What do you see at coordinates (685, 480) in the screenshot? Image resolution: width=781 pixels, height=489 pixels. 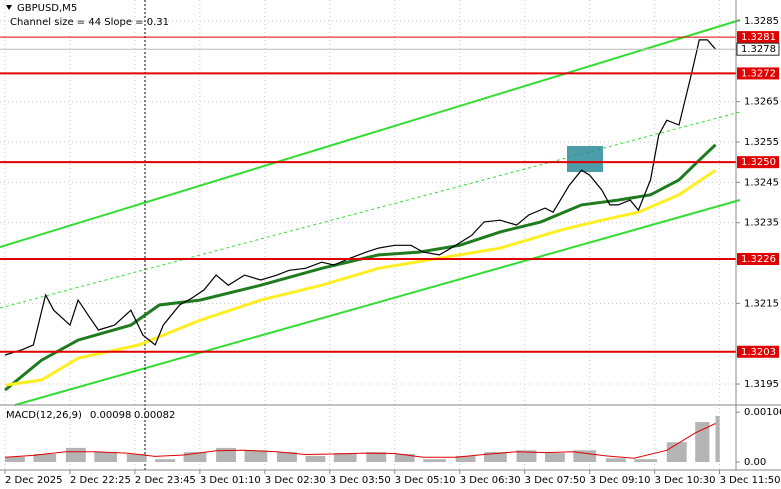 I see `x-tick-label: 3 Dec 10:30` at bounding box center [685, 480].